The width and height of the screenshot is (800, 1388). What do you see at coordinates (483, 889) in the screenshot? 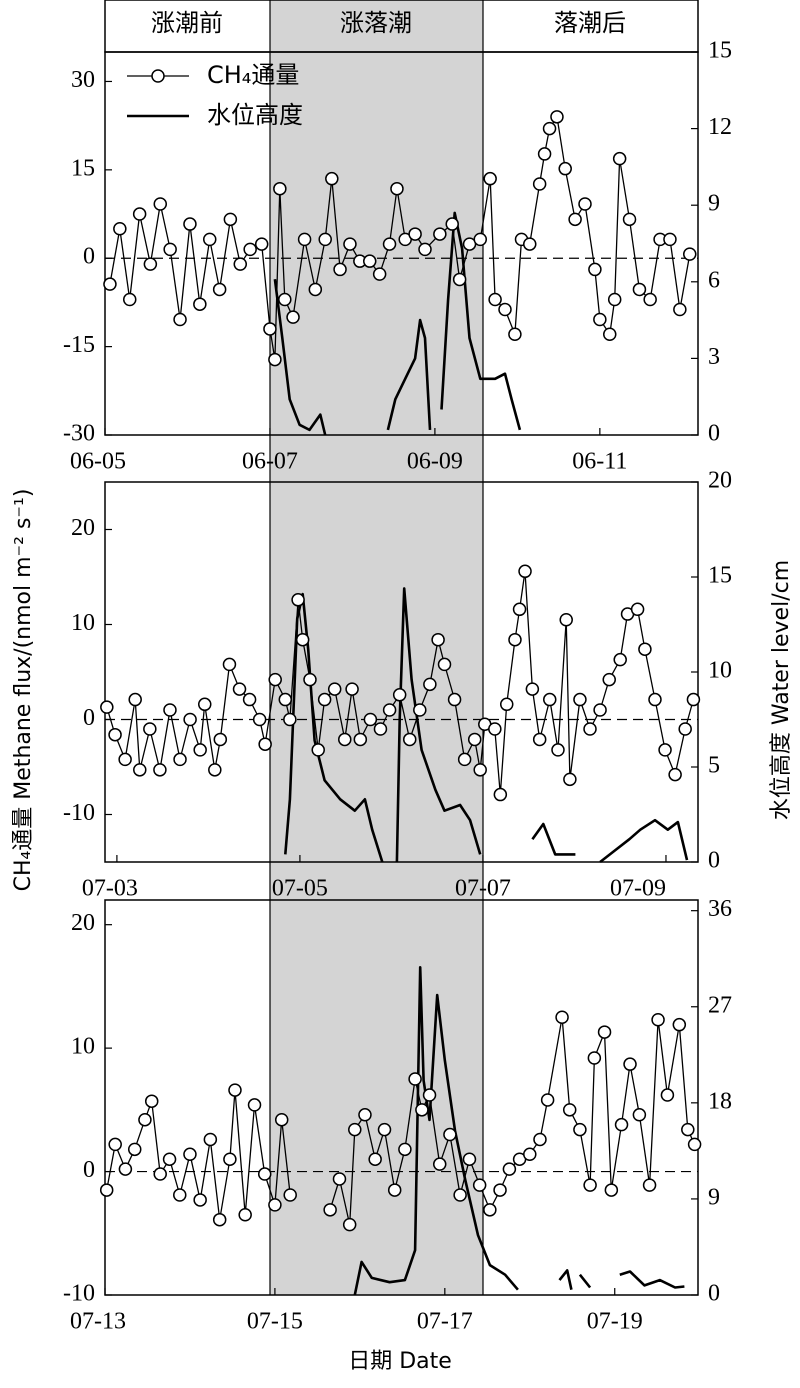
I see `x-tick-label: 07-07` at bounding box center [483, 889].